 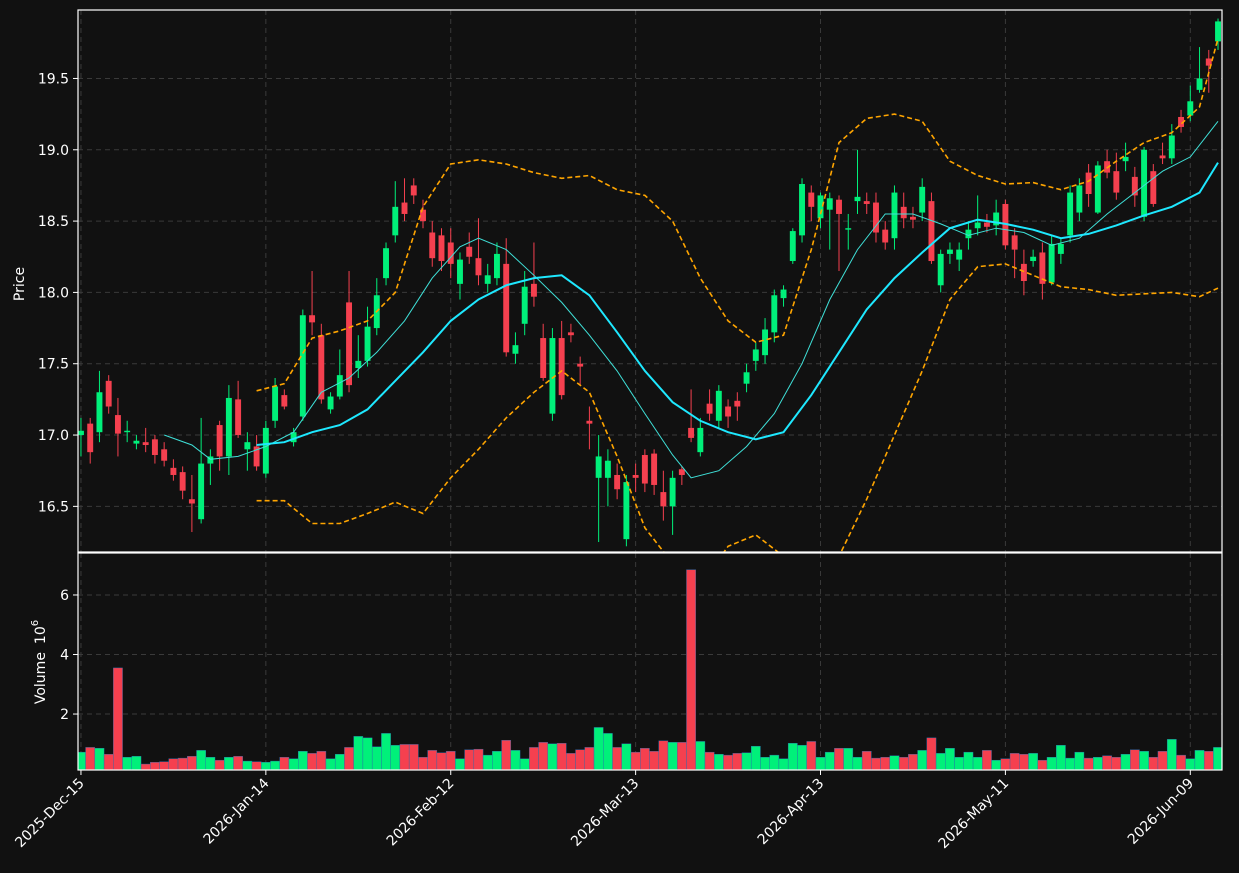 What do you see at coordinates (53, 151) in the screenshot?
I see `y-tick-label: 19.0` at bounding box center [53, 151].